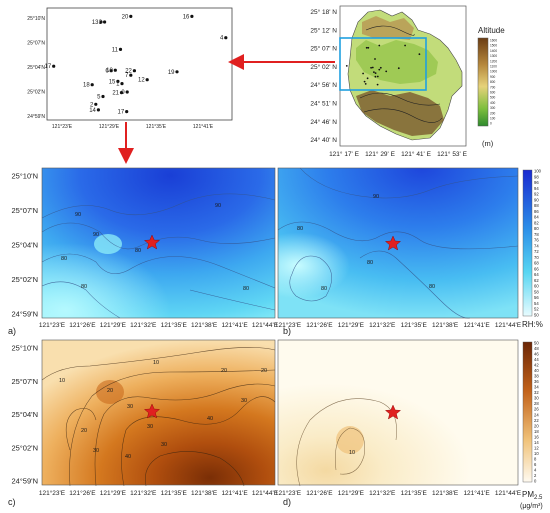  What do you see at coordinates (123, 93) in the screenshot?
I see `station-label: 9` at bounding box center [123, 93].